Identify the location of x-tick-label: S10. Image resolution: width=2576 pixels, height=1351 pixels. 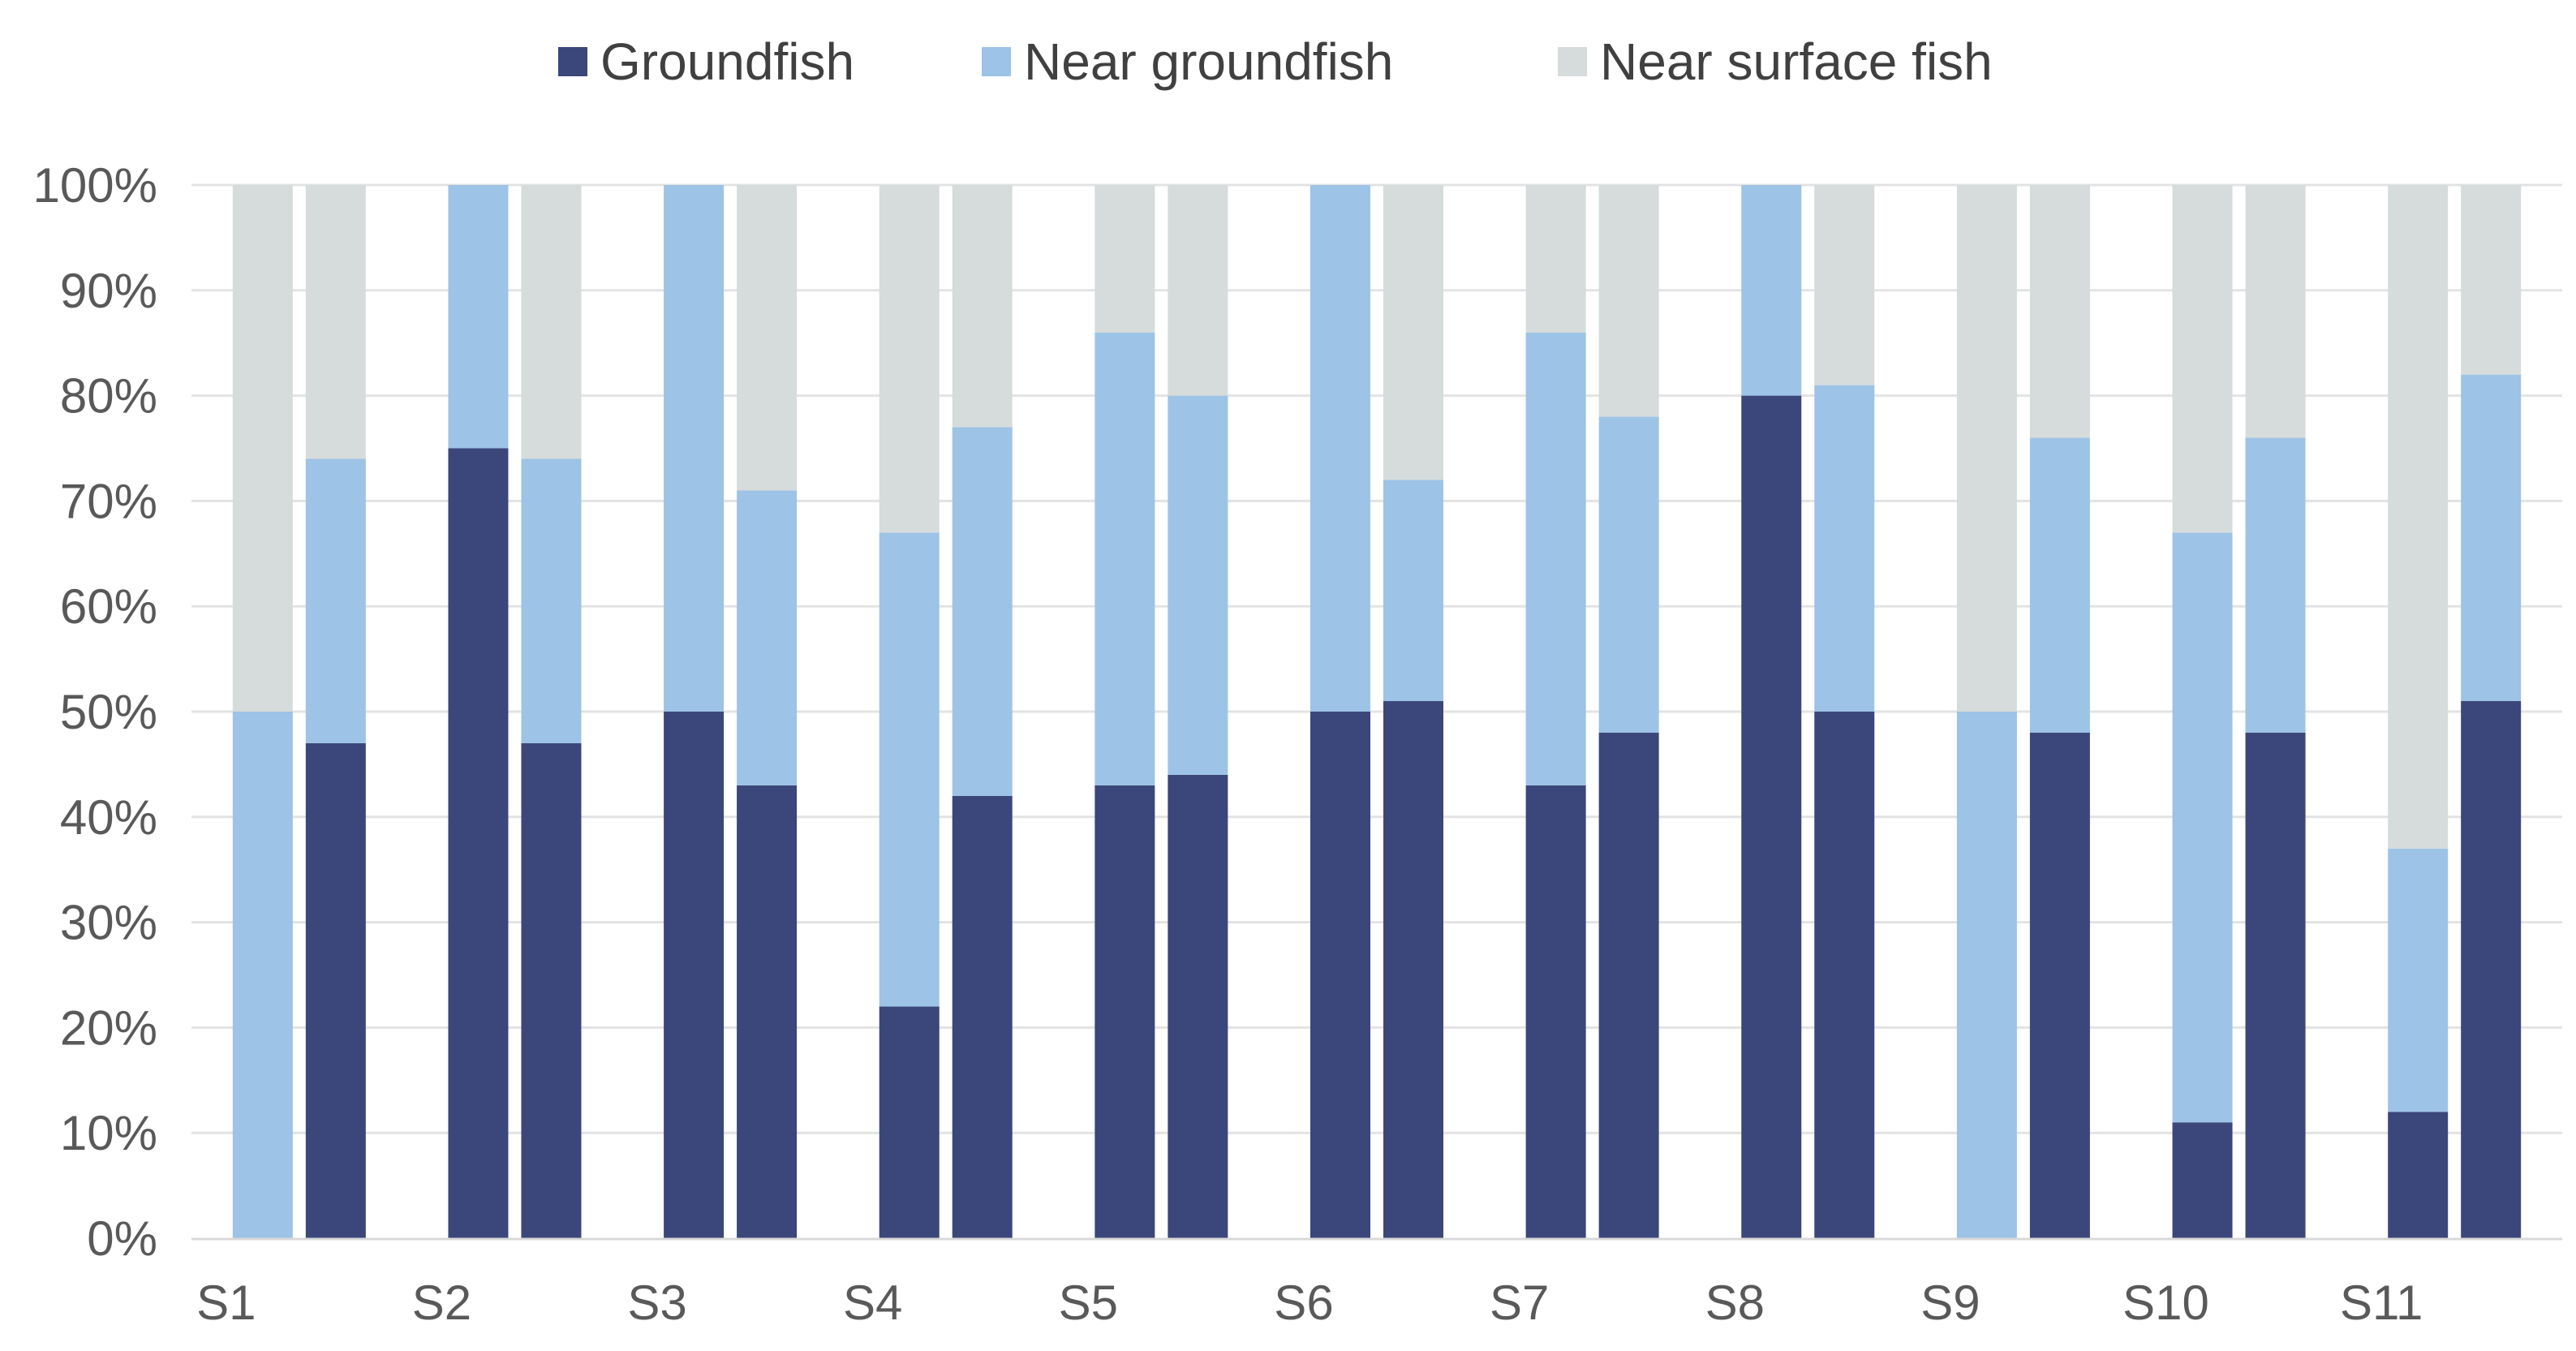
(2166, 1303).